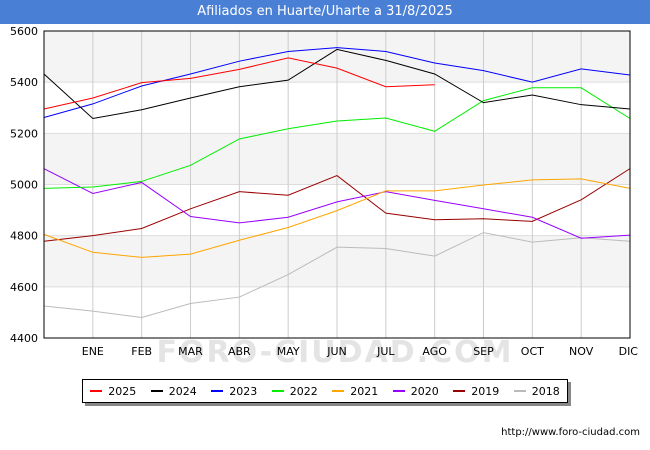  Describe the element at coordinates (122, 391) in the screenshot. I see `legend-label: 2025` at that location.